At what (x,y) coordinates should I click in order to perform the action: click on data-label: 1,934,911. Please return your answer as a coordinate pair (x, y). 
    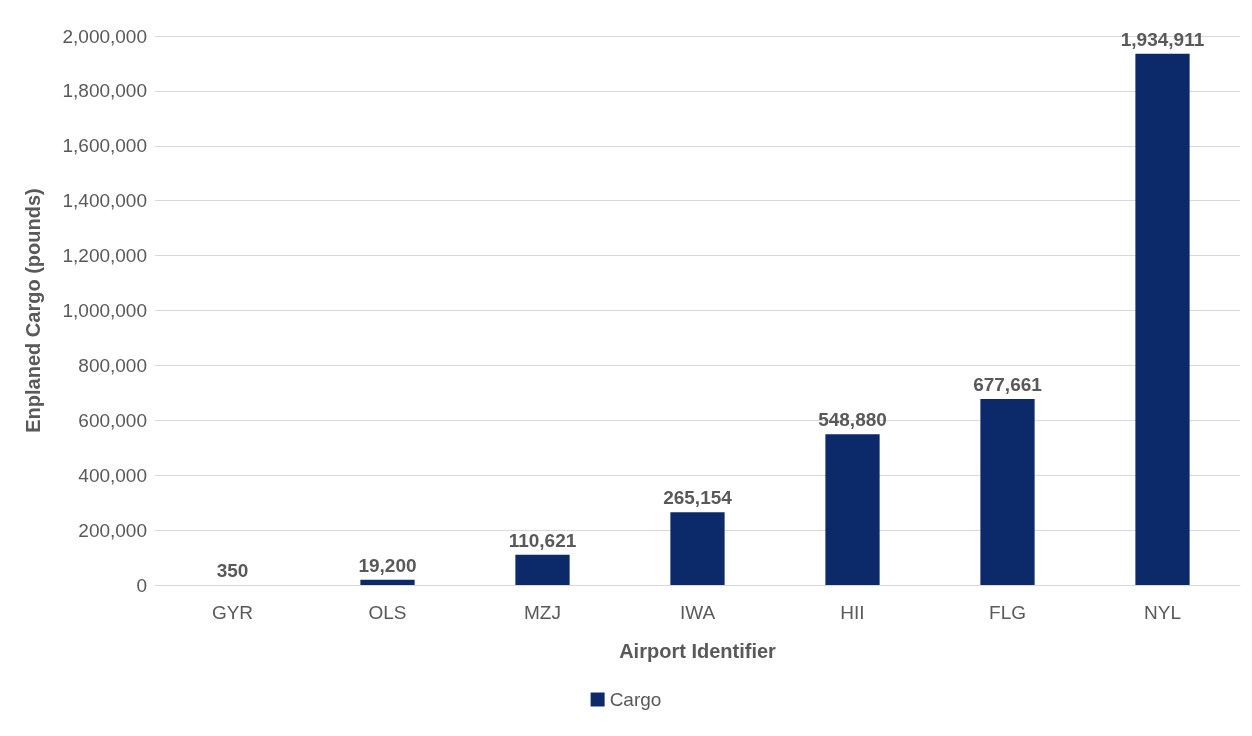
    Looking at the image, I should click on (1162, 39).